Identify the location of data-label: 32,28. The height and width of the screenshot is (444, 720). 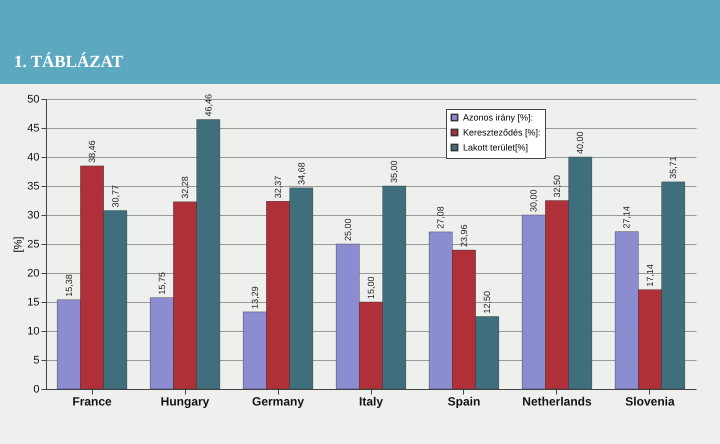
(185, 187).